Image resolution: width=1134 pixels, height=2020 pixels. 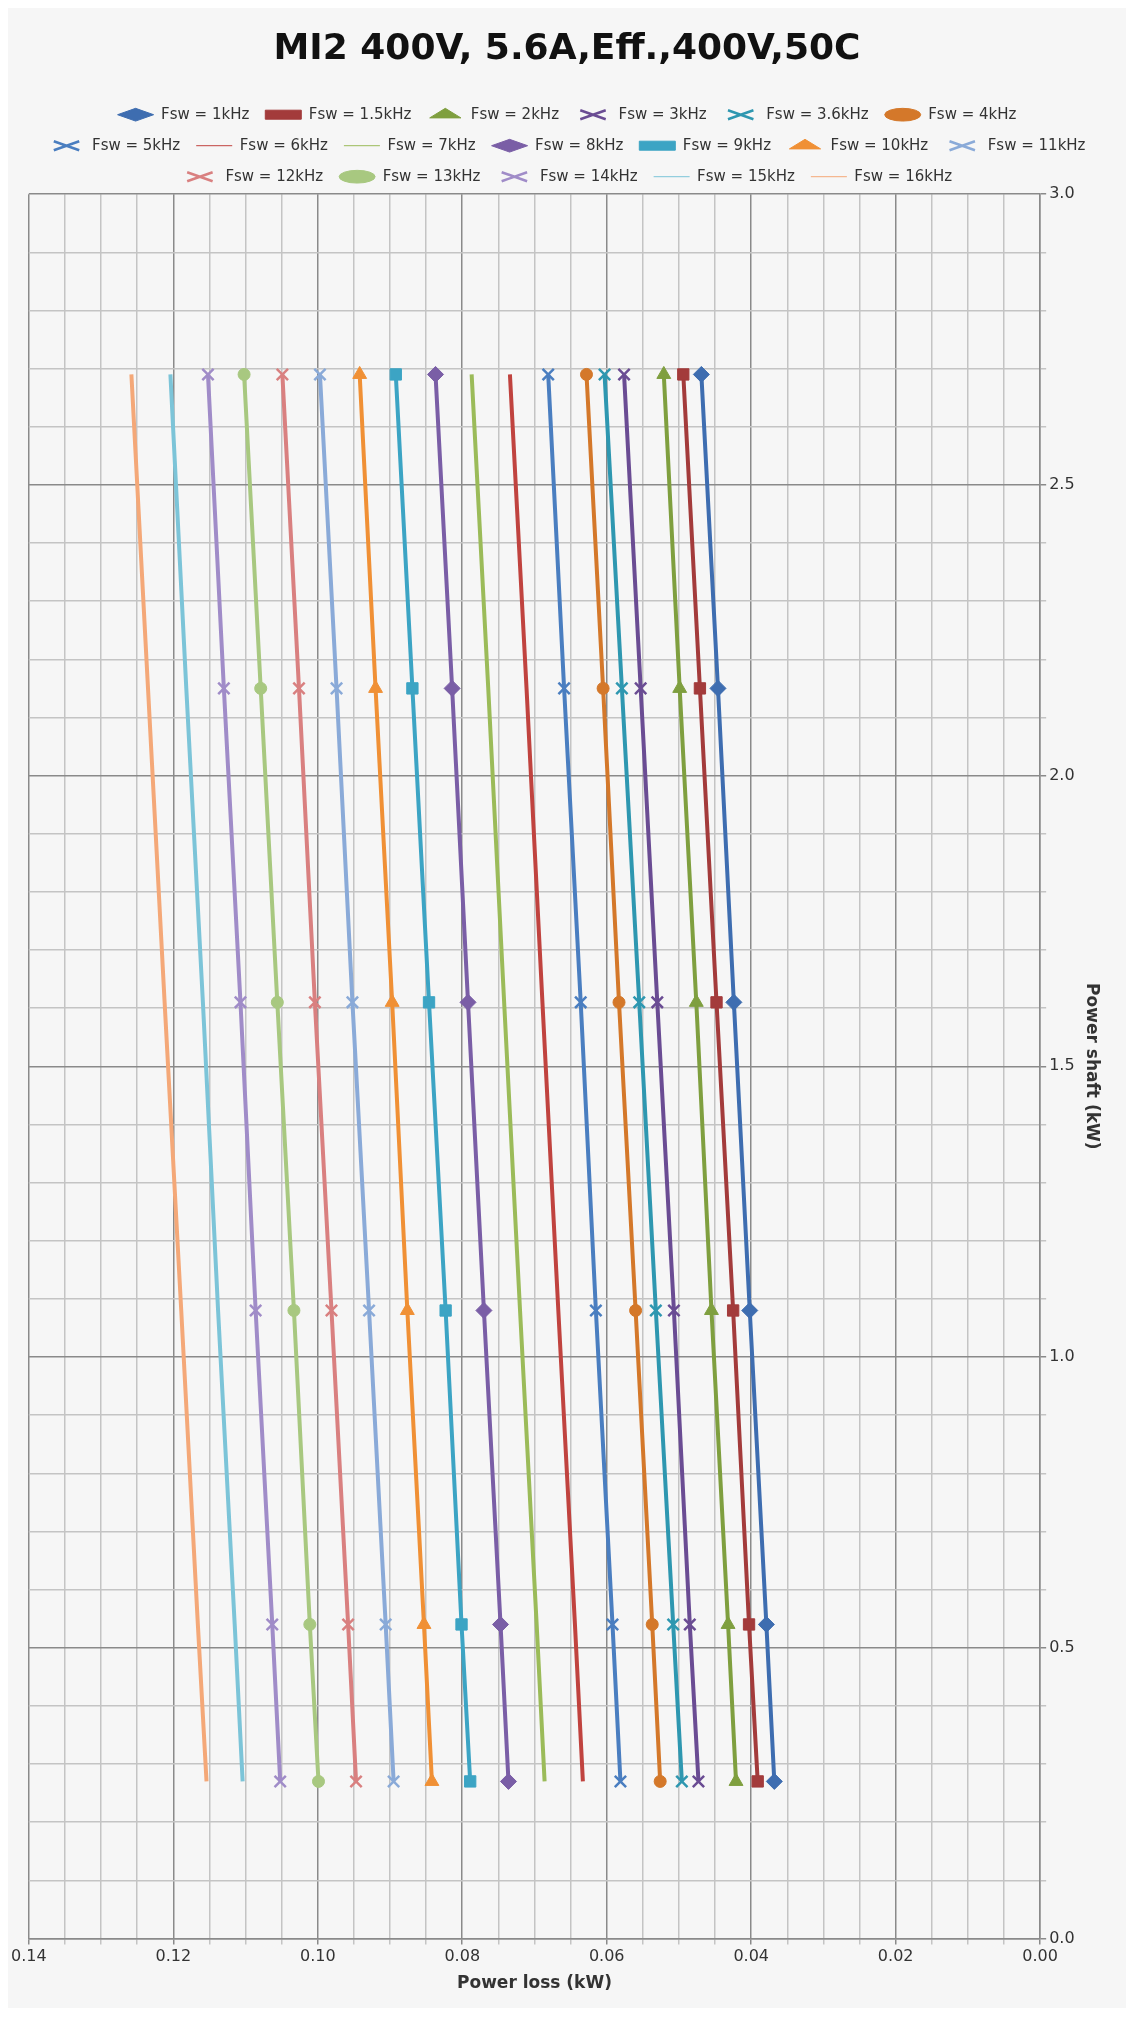 I want to click on legend-label: Fsw = 3kHz, so click(x=662, y=113).